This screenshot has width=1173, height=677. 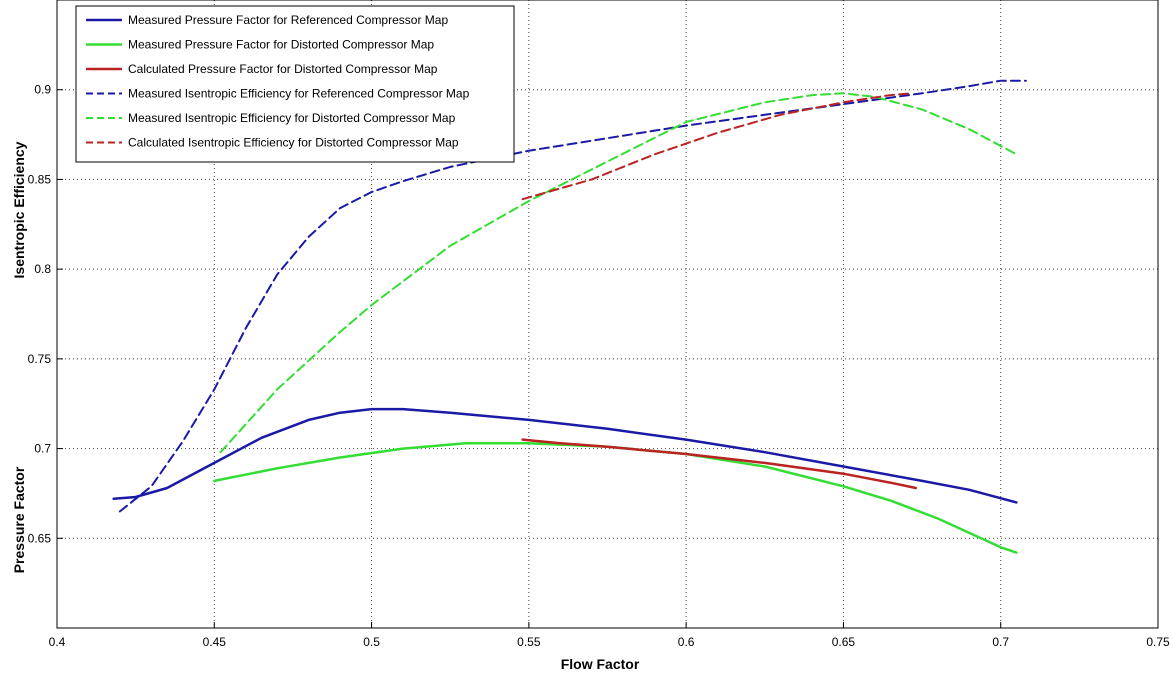 I want to click on x-tick-label: 0.55, so click(x=529, y=642).